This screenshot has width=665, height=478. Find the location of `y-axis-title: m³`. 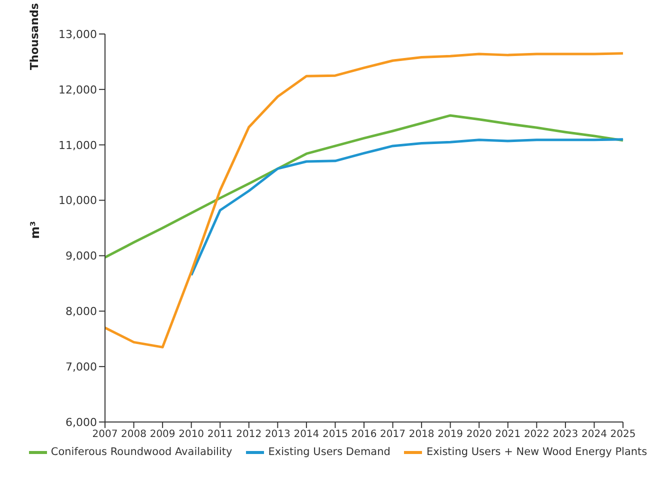

y-axis-title: m³ is located at coordinates (35, 230).